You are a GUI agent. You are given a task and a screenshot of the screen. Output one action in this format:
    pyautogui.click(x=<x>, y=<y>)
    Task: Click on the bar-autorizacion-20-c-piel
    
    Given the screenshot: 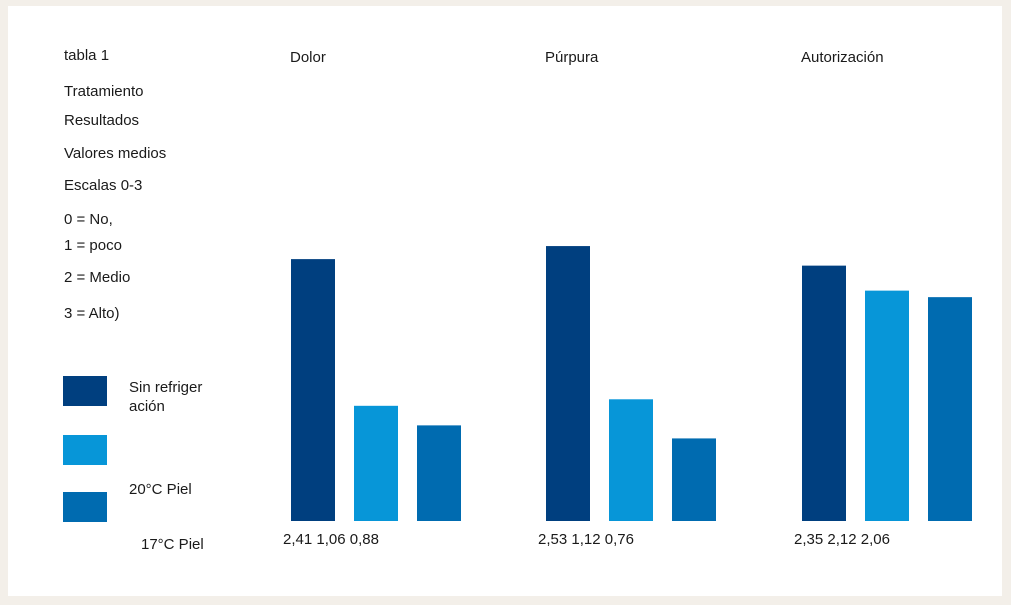 What is the action you would take?
    pyautogui.click(x=887, y=405)
    